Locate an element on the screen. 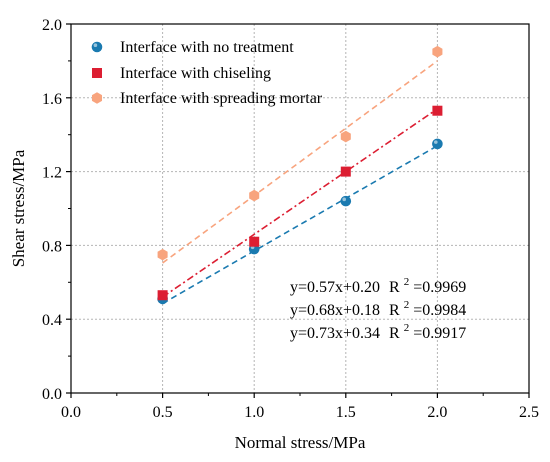  x-tick-label: 1.0 is located at coordinates (254, 412).